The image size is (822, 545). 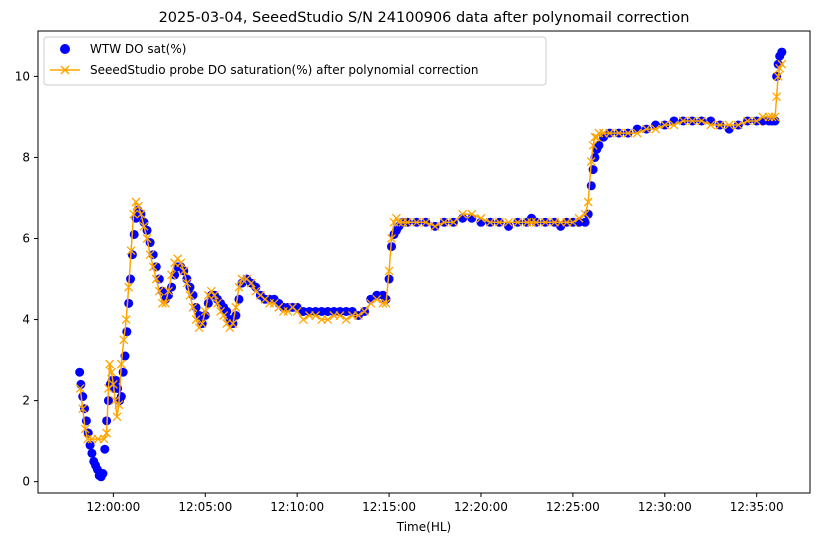 What do you see at coordinates (26, 320) in the screenshot?
I see `y-tick-label: 4` at bounding box center [26, 320].